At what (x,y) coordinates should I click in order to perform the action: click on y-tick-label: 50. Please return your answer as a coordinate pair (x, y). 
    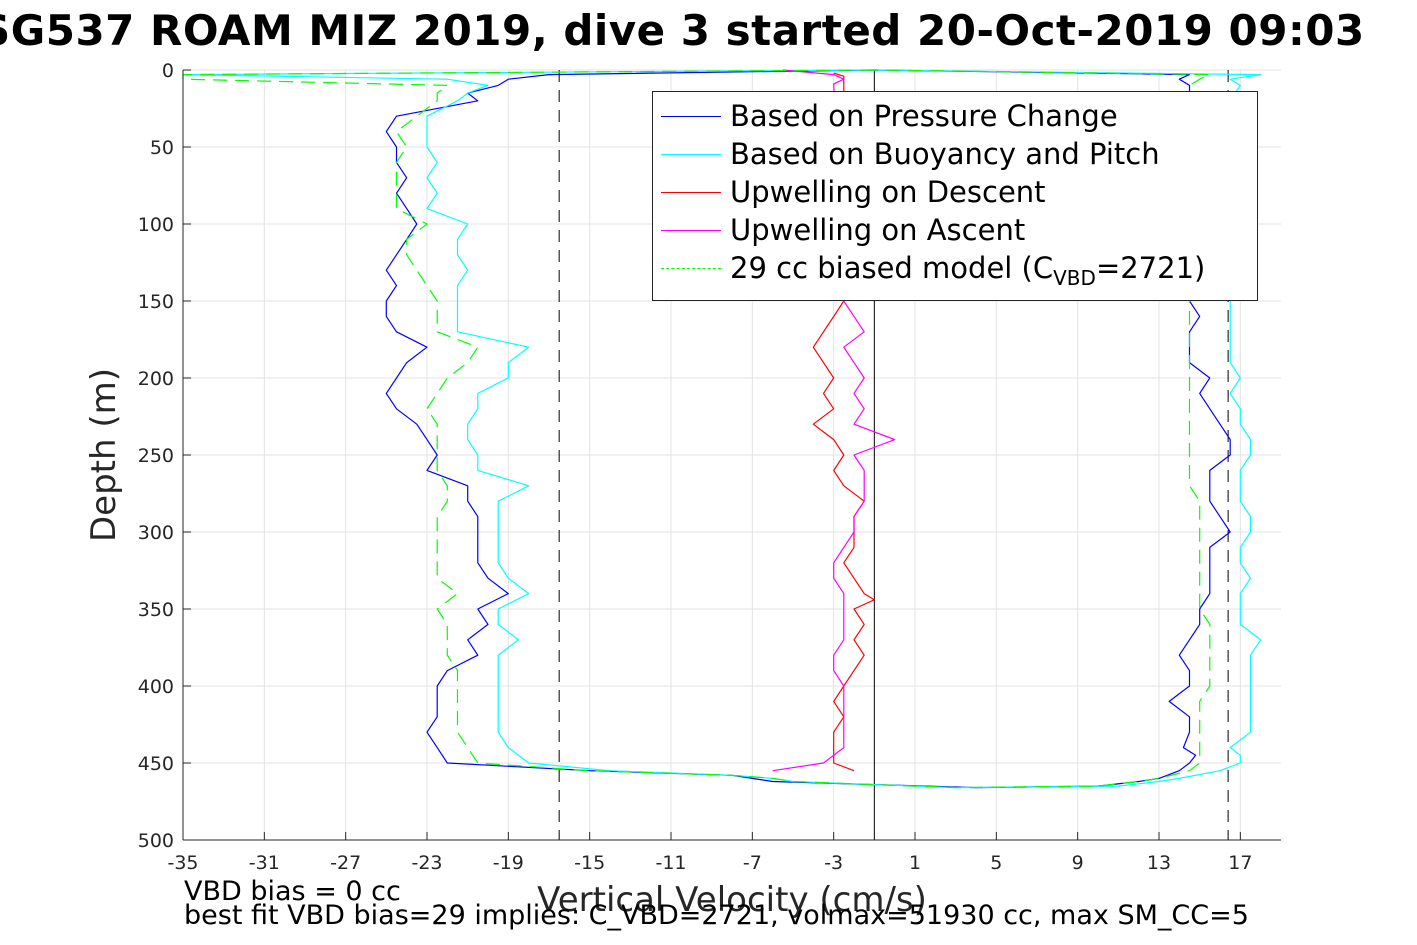
    Looking at the image, I should click on (162, 148).